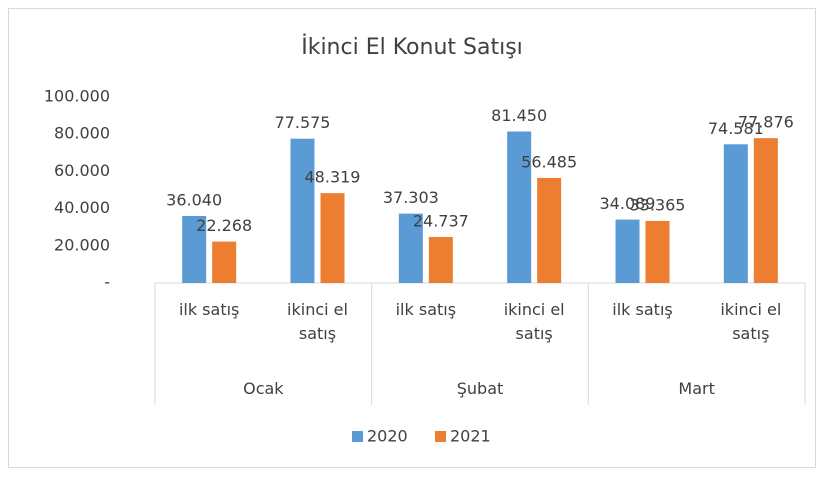 Image resolution: width=824 pixels, height=477 pixels. What do you see at coordinates (224, 225) in the screenshot?
I see `data-label: 22.268` at bounding box center [224, 225].